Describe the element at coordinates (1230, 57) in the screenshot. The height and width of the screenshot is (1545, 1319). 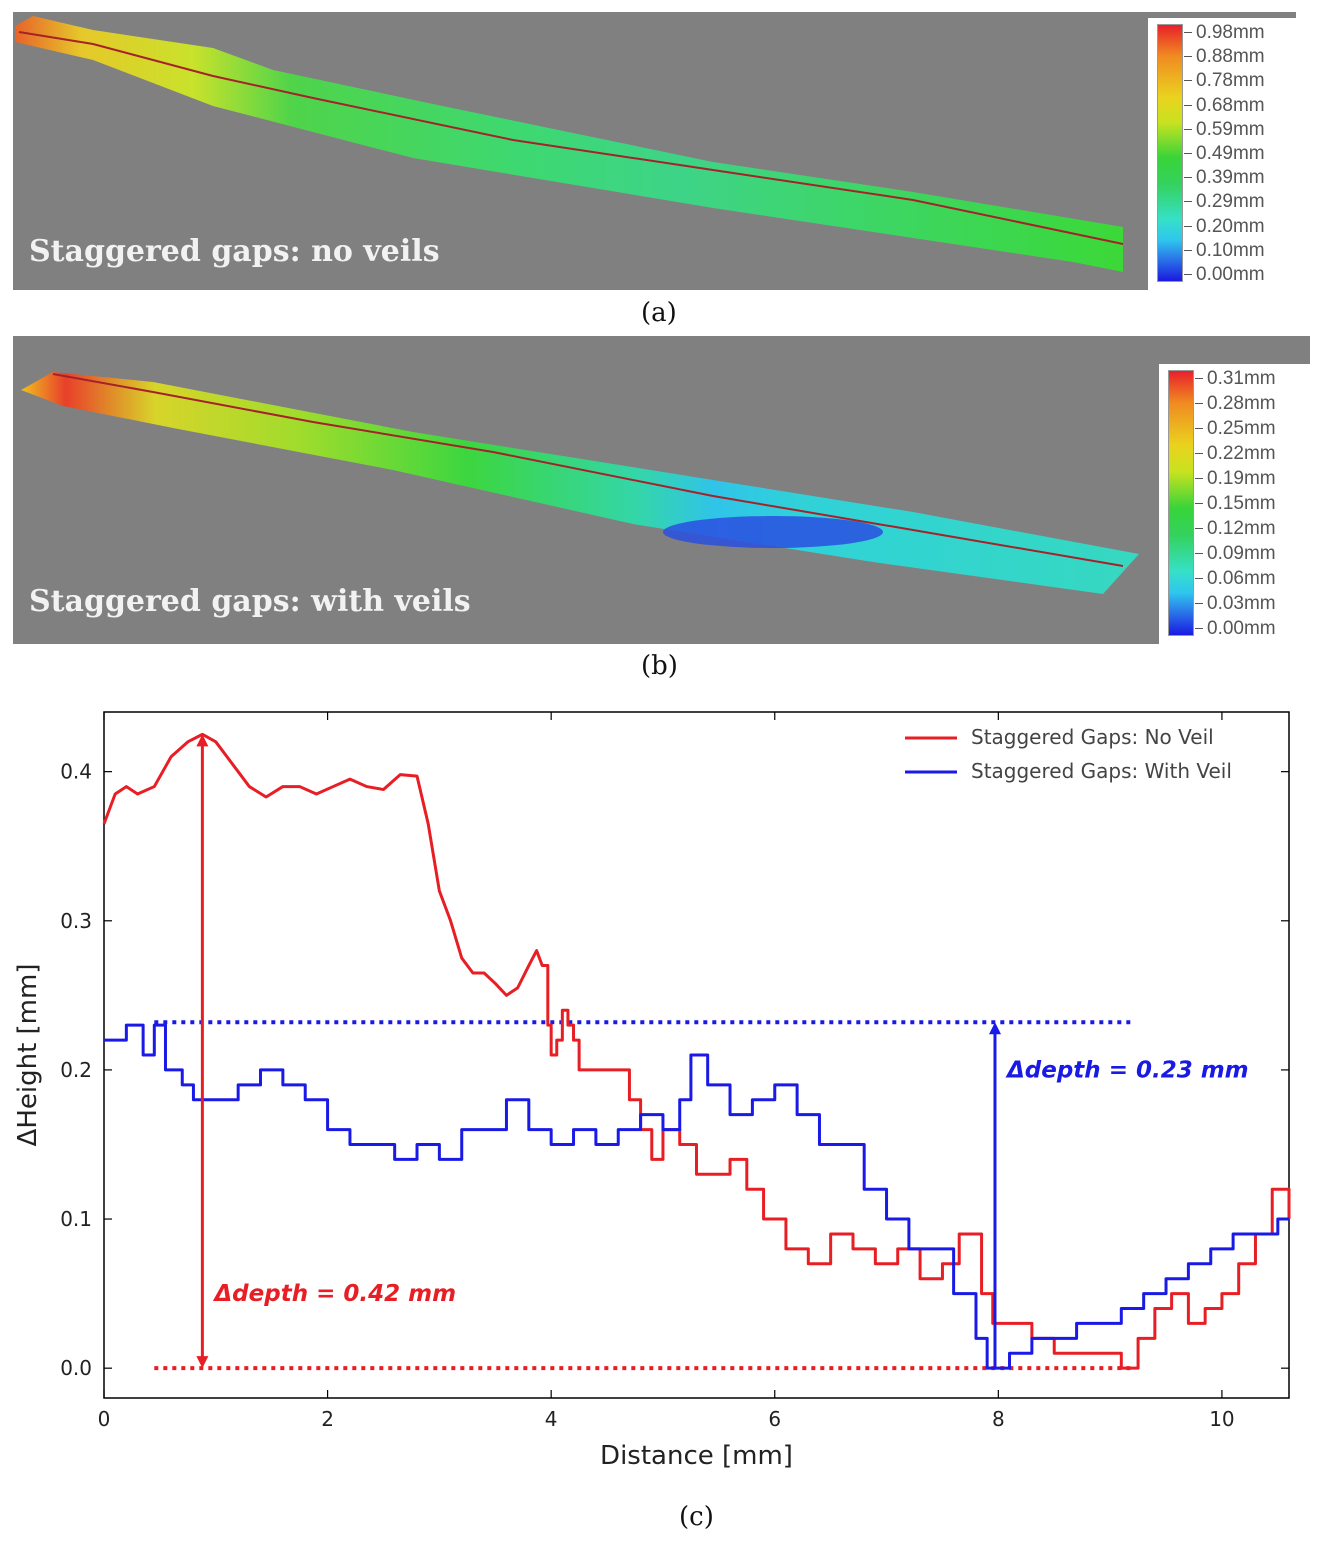
I see `colorbar-label: 0.88mm` at that location.